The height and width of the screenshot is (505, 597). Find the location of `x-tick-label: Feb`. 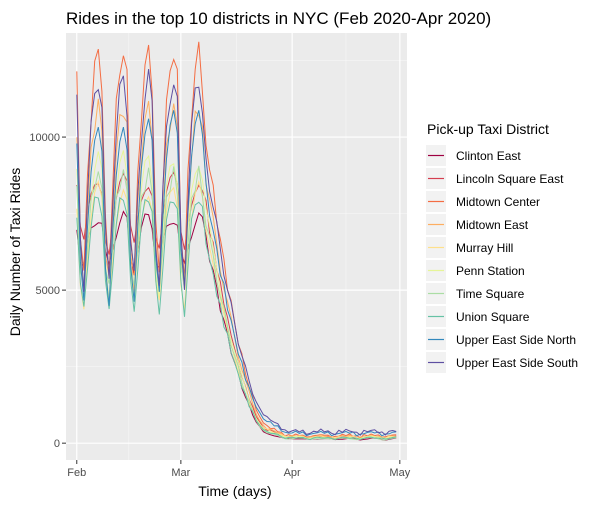

x-tick-label: Feb is located at coordinates (76, 473).